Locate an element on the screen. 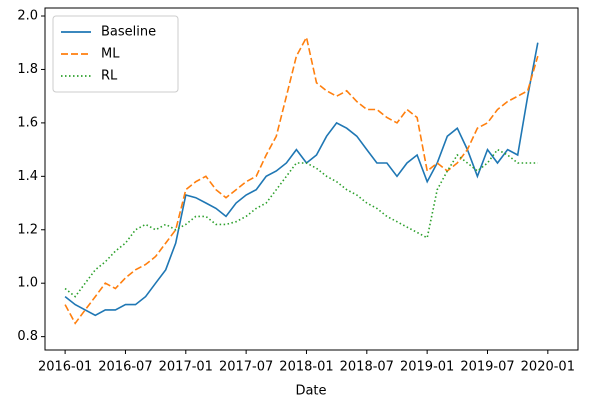 The image size is (589, 411). x-tick-label: 2016-01 is located at coordinates (65, 367).